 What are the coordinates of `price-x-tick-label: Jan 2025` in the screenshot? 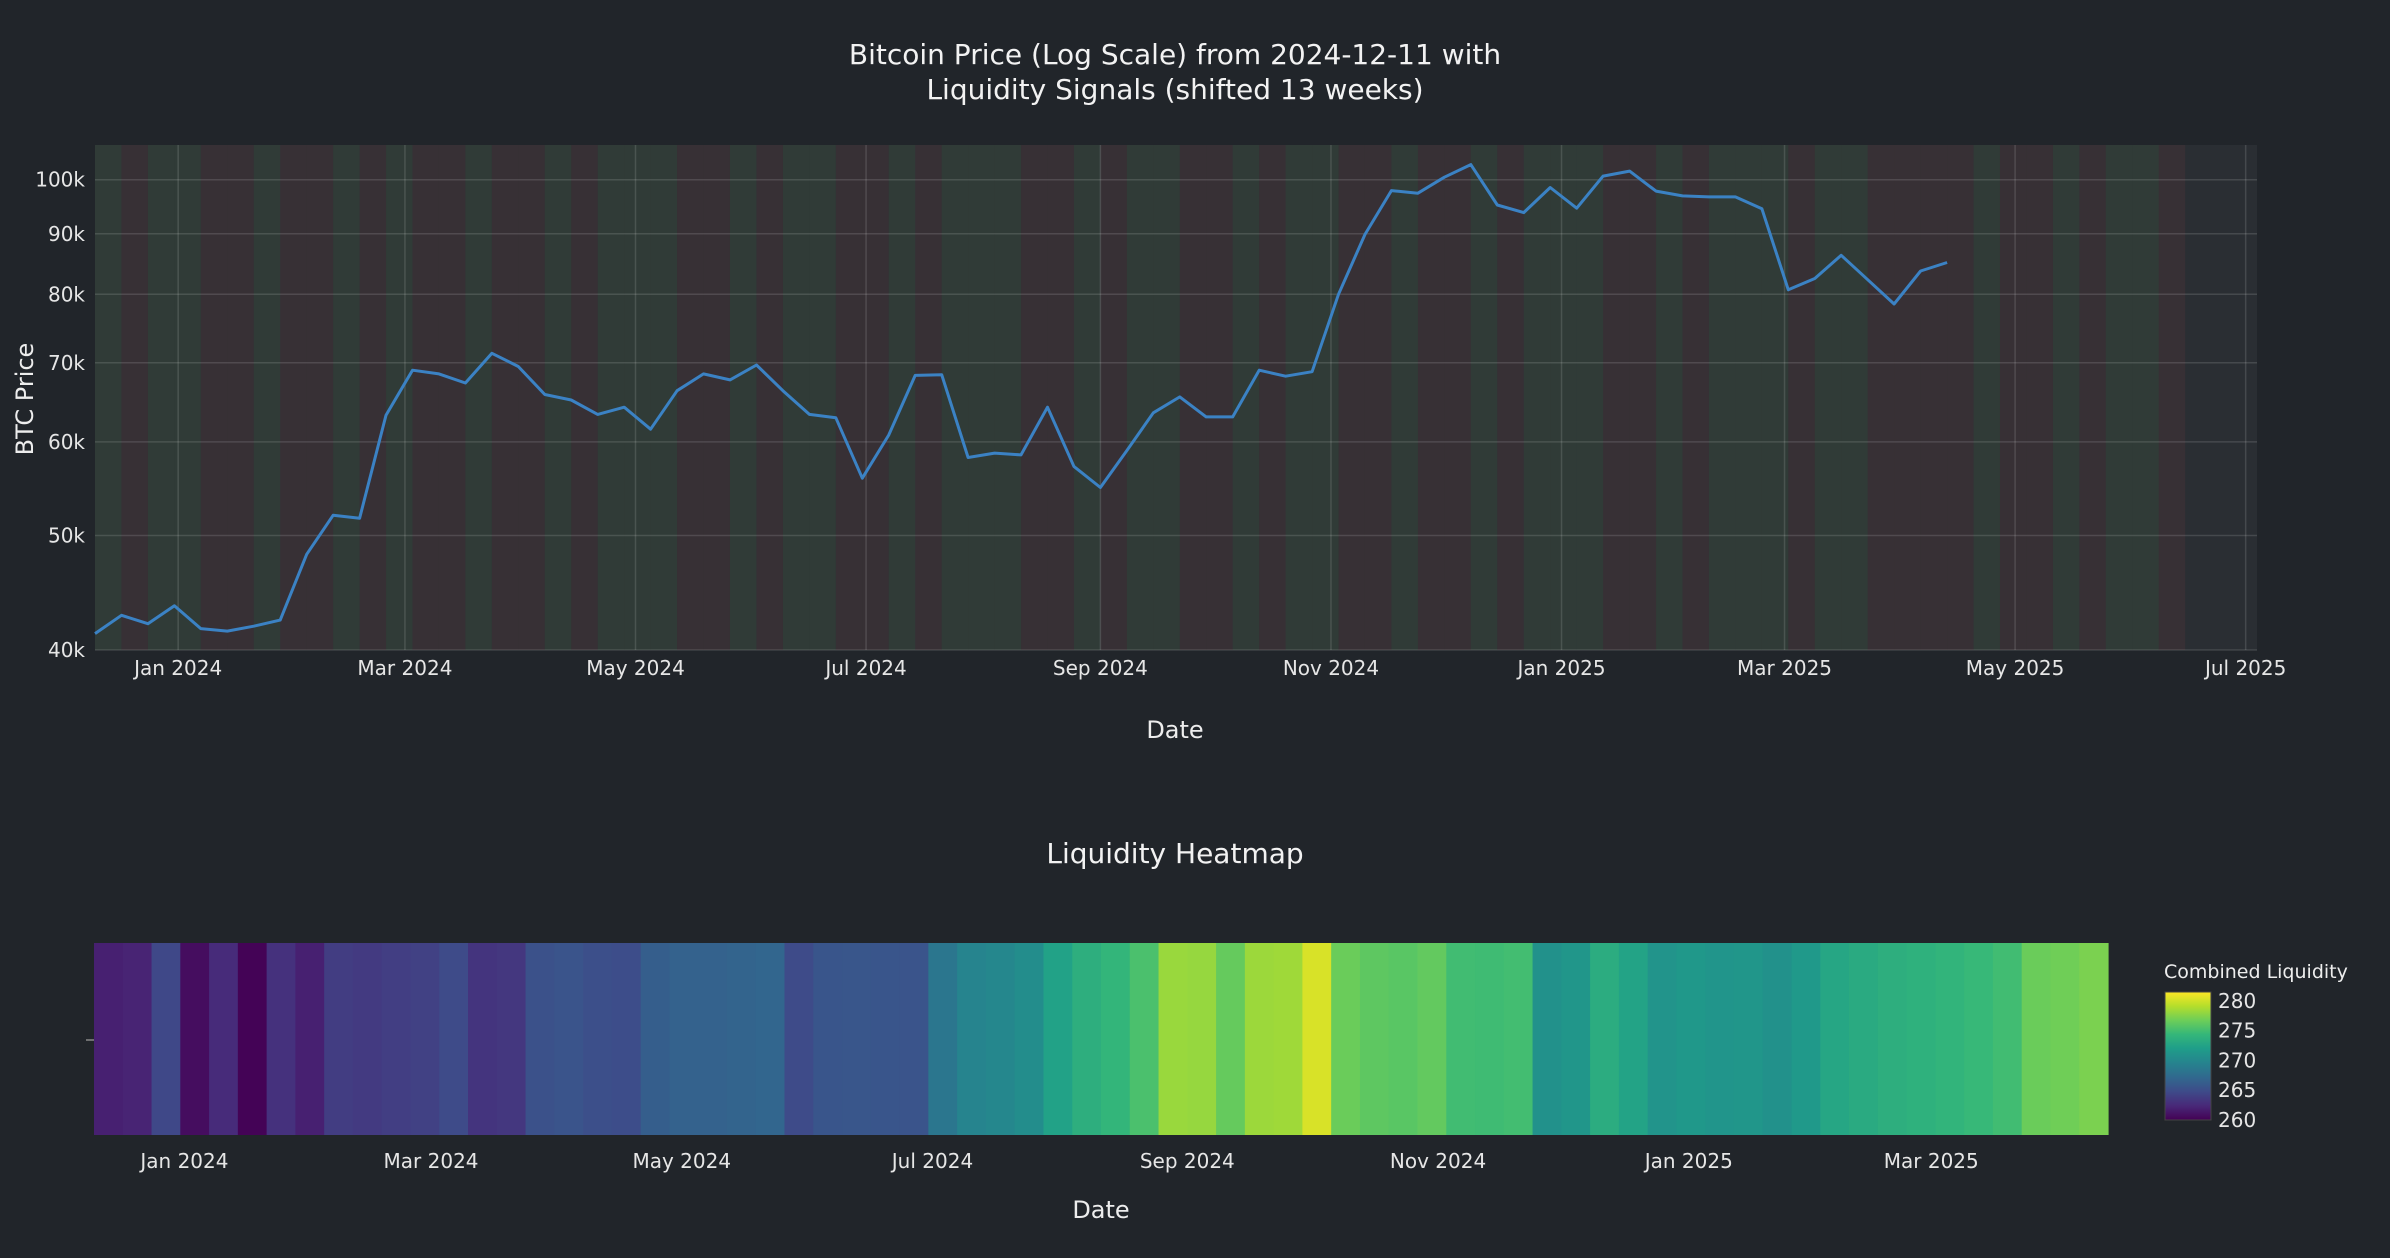 It's located at (1560, 668).